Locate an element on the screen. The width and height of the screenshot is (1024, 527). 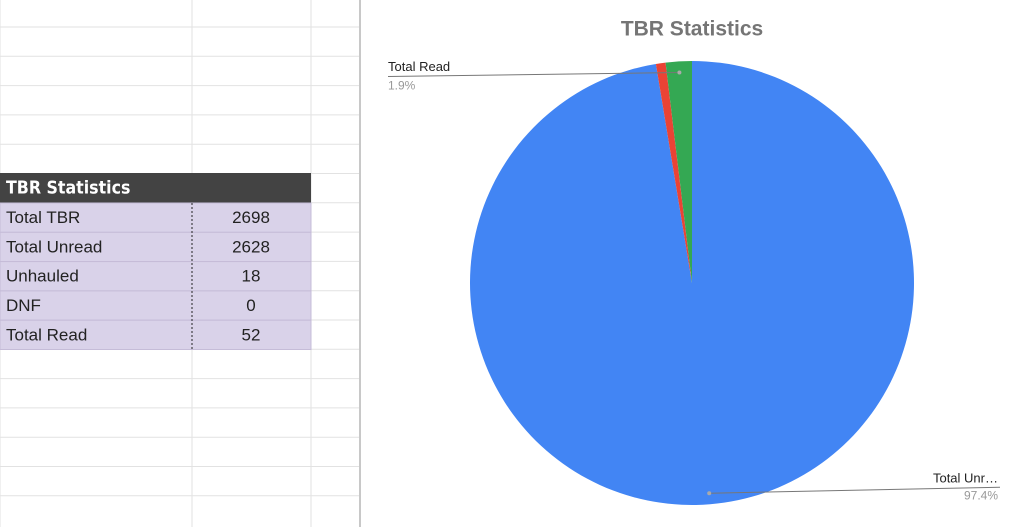
chart-title: TBR Statistics is located at coordinates (692, 29).